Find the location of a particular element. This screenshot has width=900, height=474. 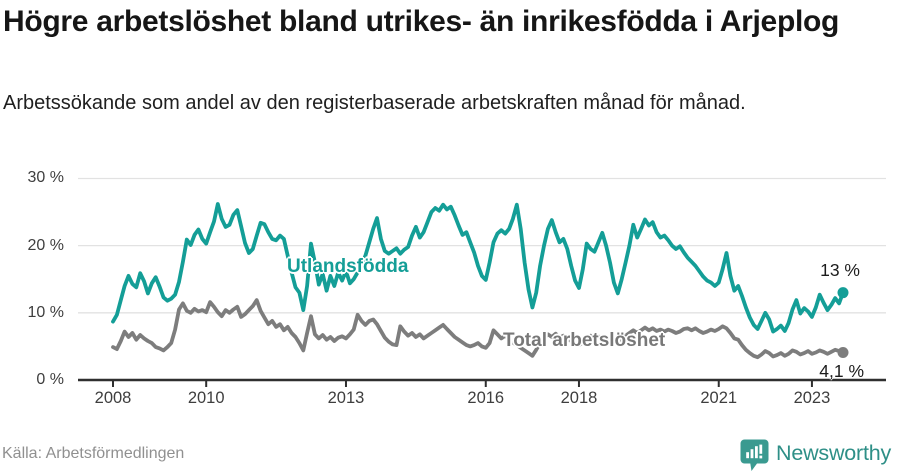

end-value-label-total: 4,1 % is located at coordinates (841, 371).